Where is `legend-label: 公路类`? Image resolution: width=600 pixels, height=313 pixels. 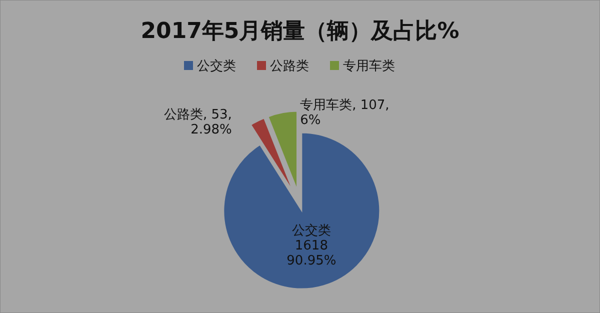 legend-label: 公路类 is located at coordinates (289, 66).